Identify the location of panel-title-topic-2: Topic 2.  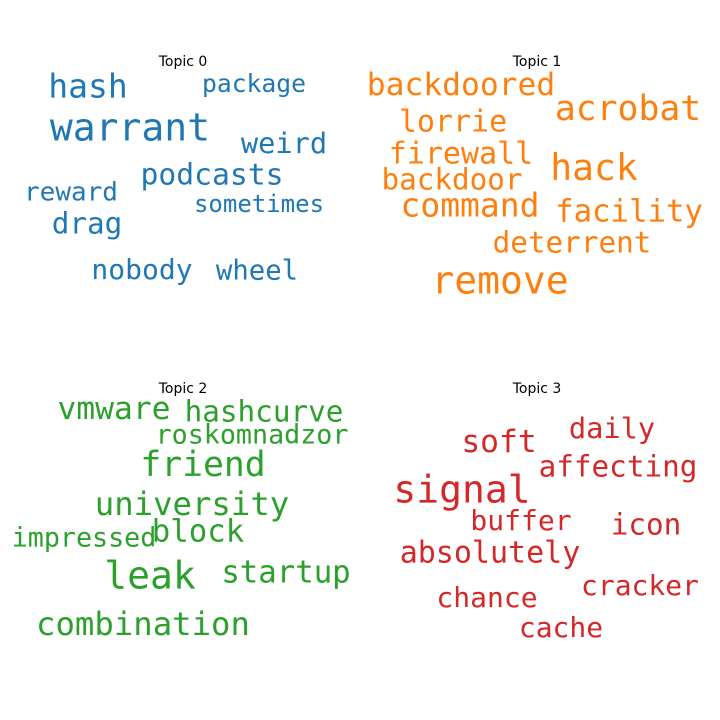
(183, 389).